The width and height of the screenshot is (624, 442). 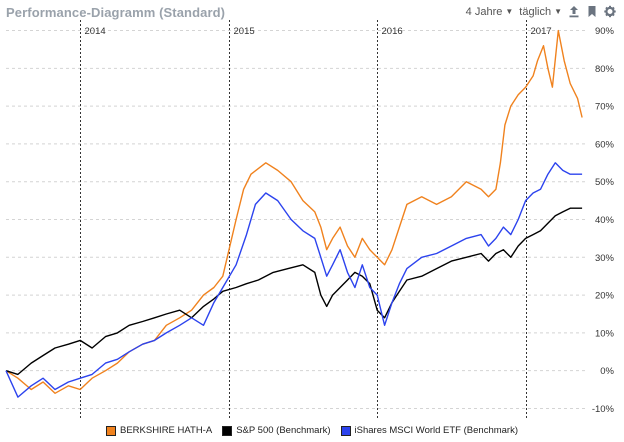 I want to click on y-tick-label: 70%, so click(x=605, y=107).